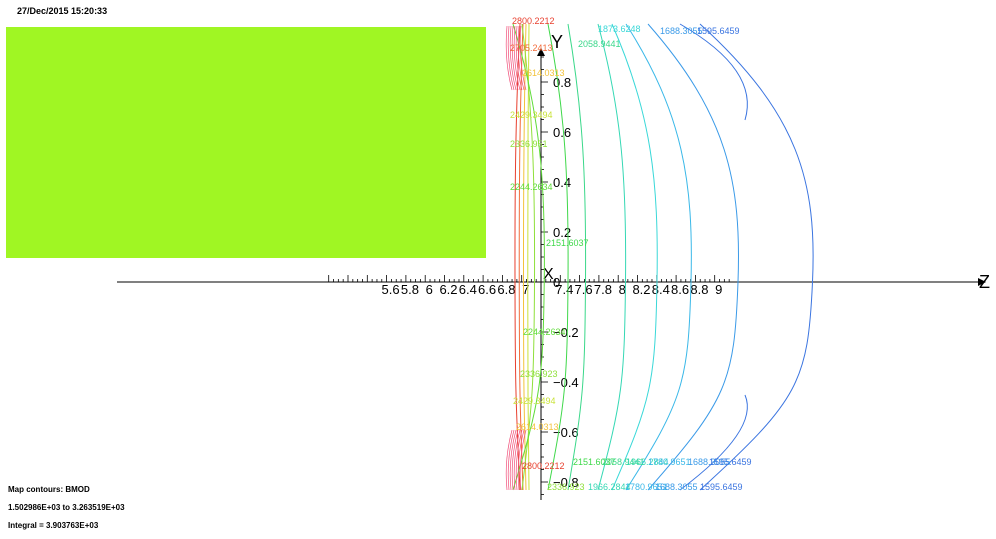 The image size is (996, 539). I want to click on z-tick-label: 7.8, so click(603, 289).